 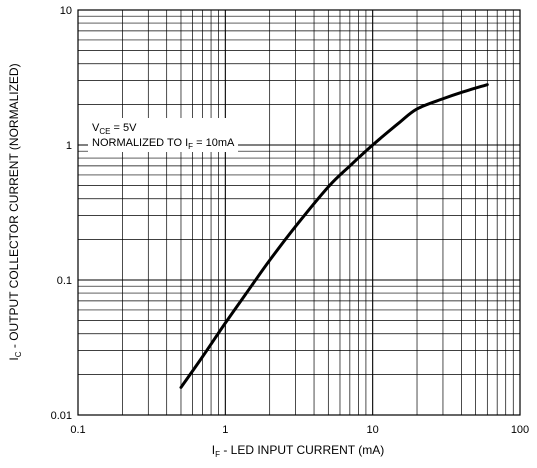 What do you see at coordinates (298, 451) in the screenshot?
I see `x-axis-title: IF - LED INPUT CURRENT (mA)` at bounding box center [298, 451].